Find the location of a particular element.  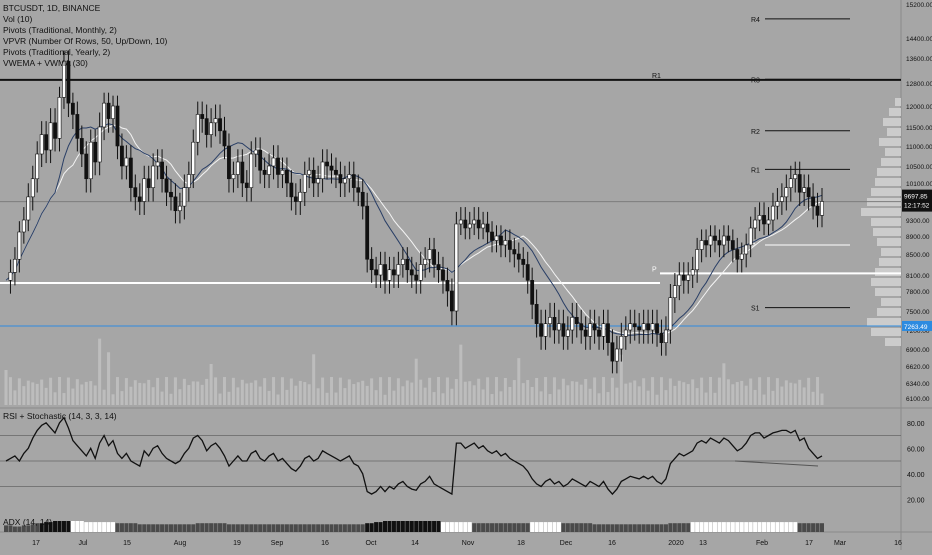

symbol-title: BTCUSDT, 1D, BINANCE is located at coordinates (52, 8).